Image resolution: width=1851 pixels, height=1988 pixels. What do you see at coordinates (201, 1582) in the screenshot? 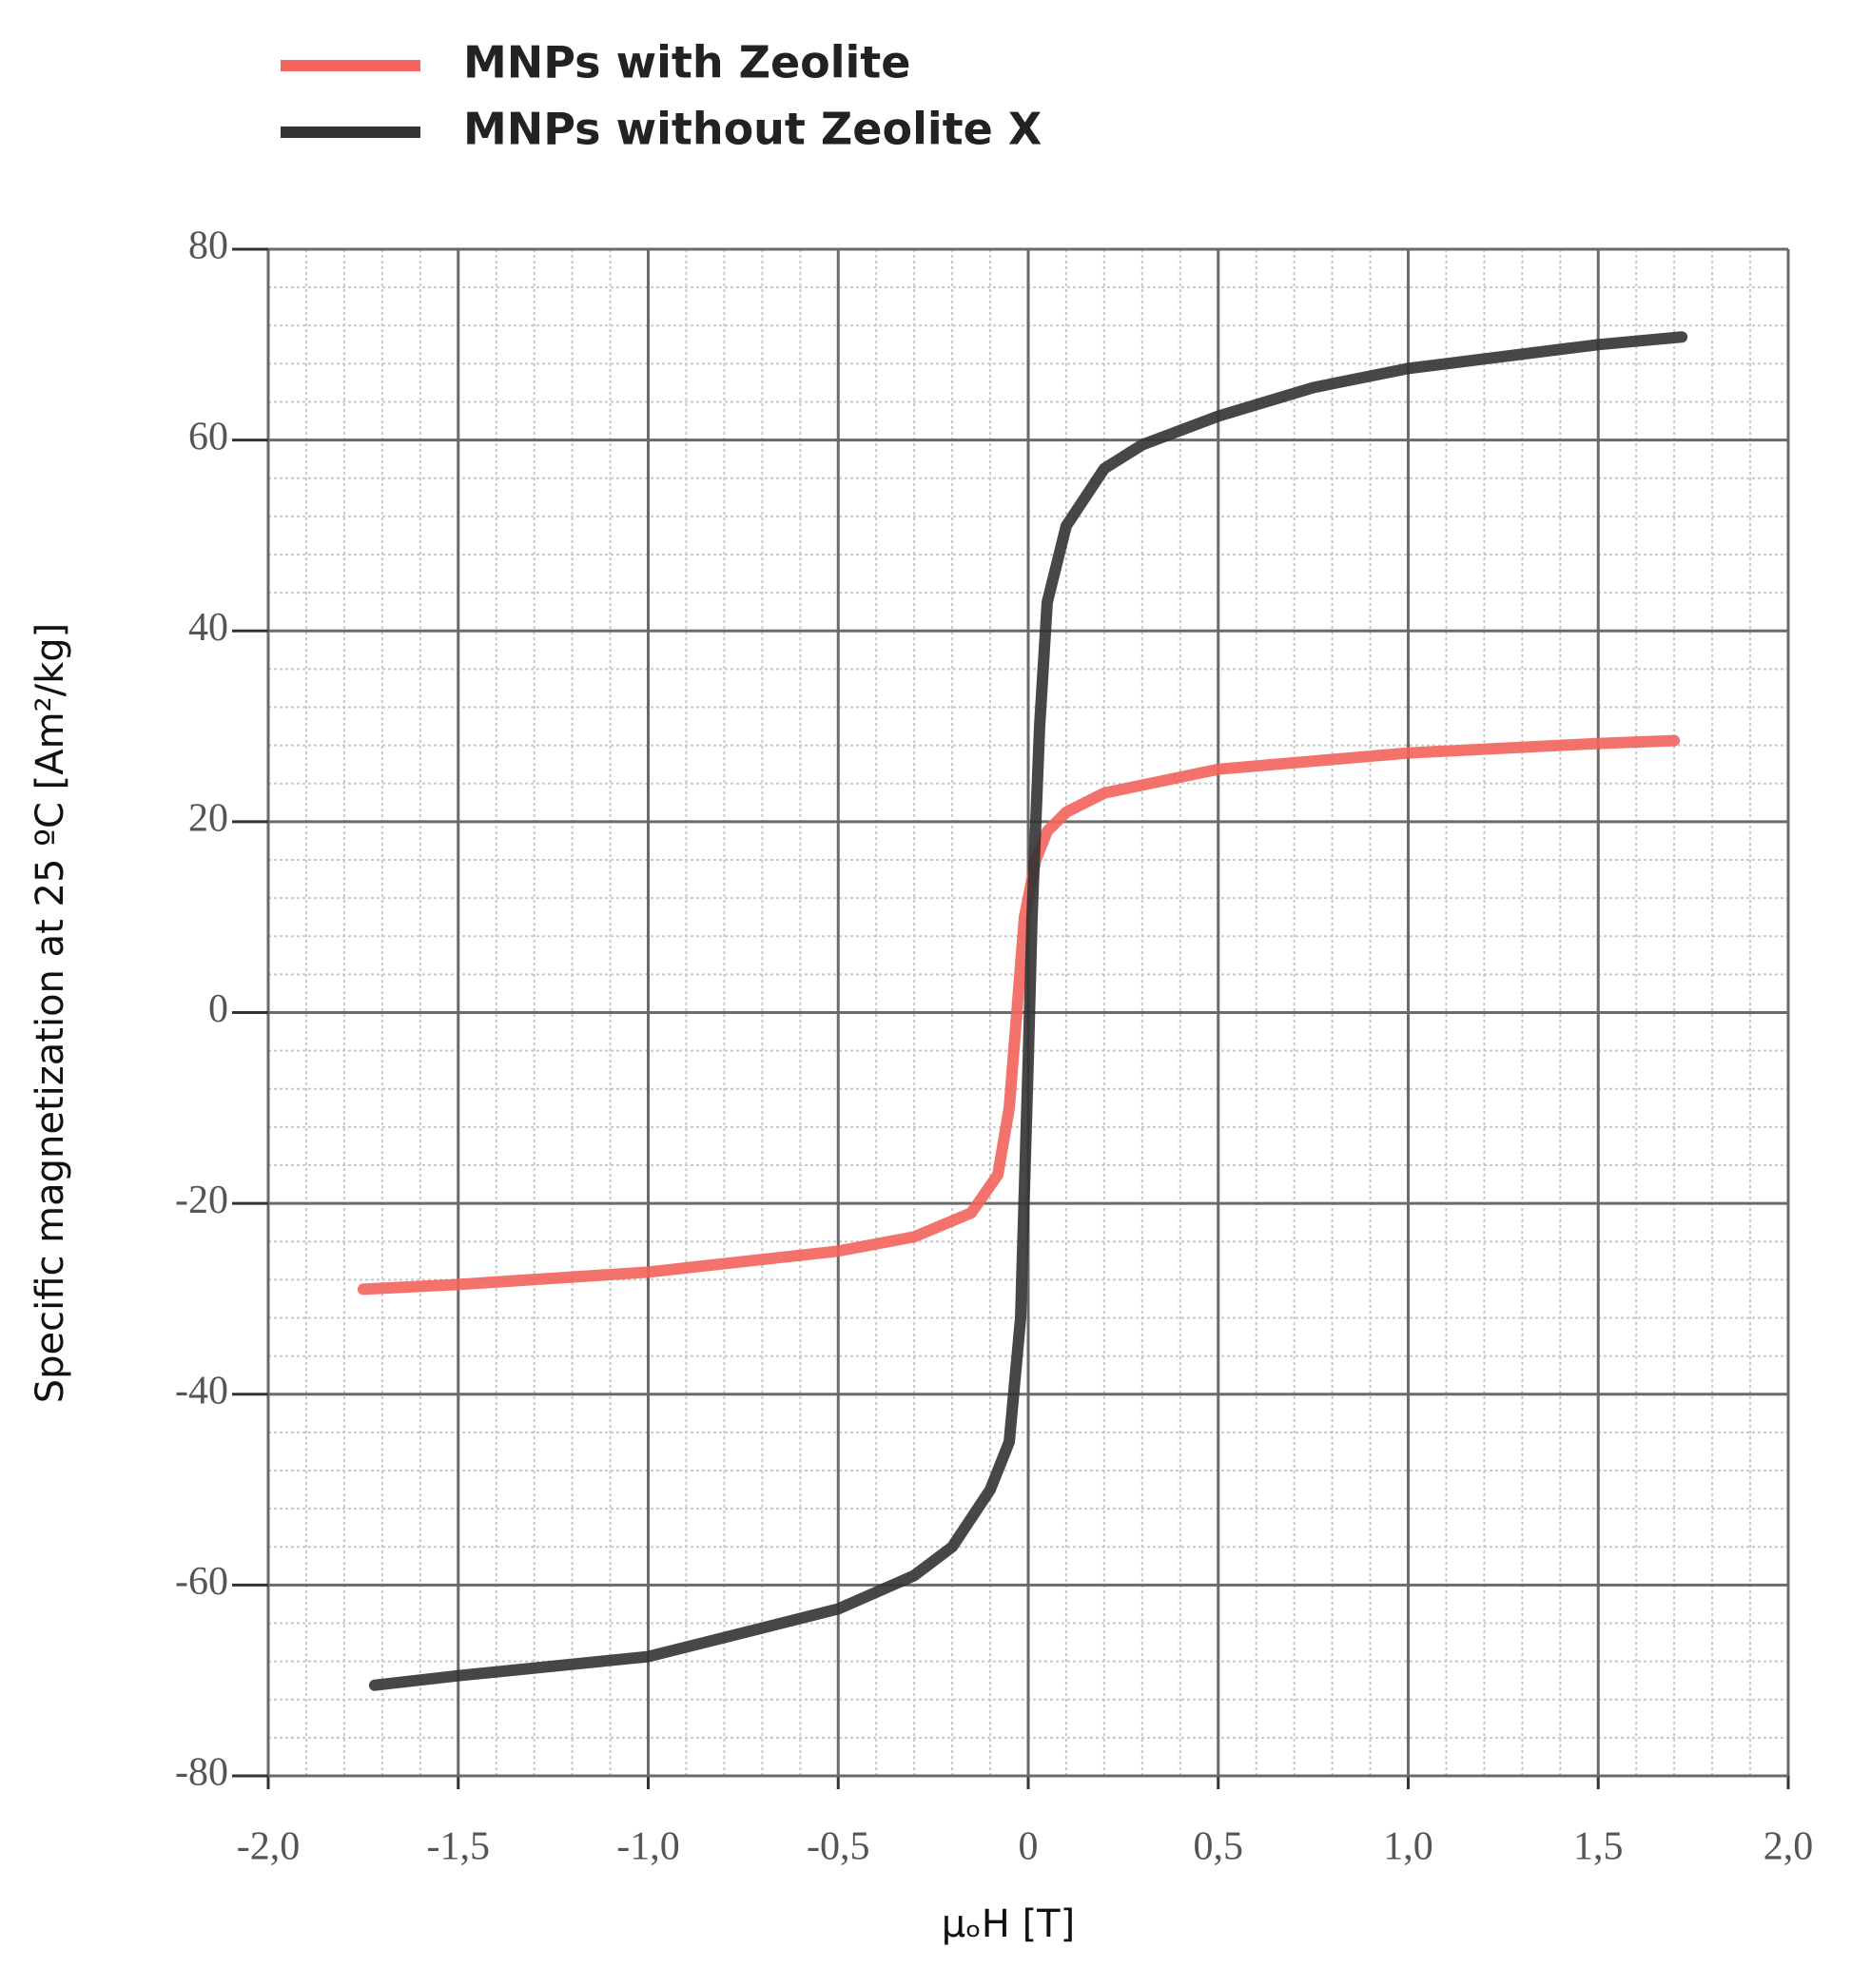
I see `y-tick-label: -60` at bounding box center [201, 1582].